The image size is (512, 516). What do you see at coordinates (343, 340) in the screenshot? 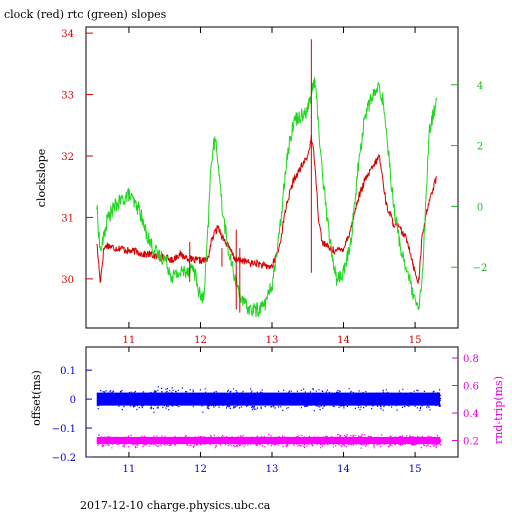
I see `top-x-tick-label: 14` at bounding box center [343, 340].